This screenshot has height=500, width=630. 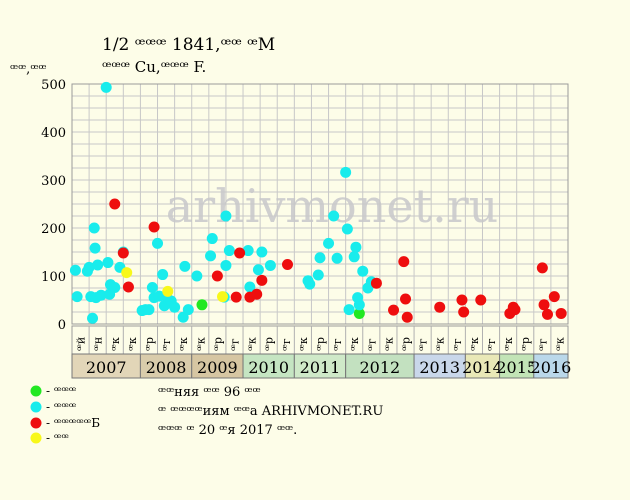 I want to click on column-label-strip, so click(x=320, y=340).